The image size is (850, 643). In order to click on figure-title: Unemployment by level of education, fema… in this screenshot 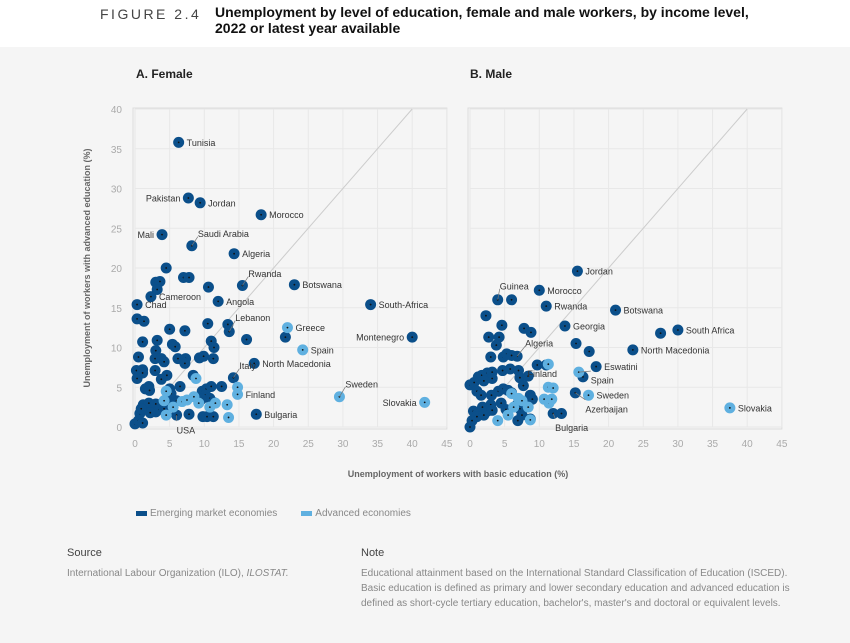, I will do `click(482, 20)`.